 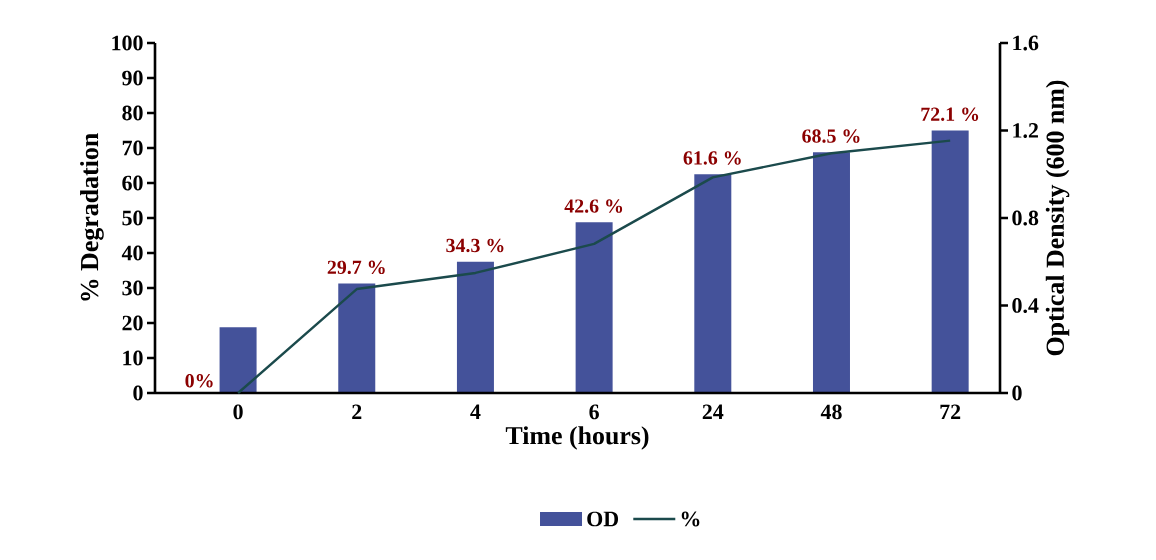 I want to click on y-tick-label: 0, so click(x=138, y=393).